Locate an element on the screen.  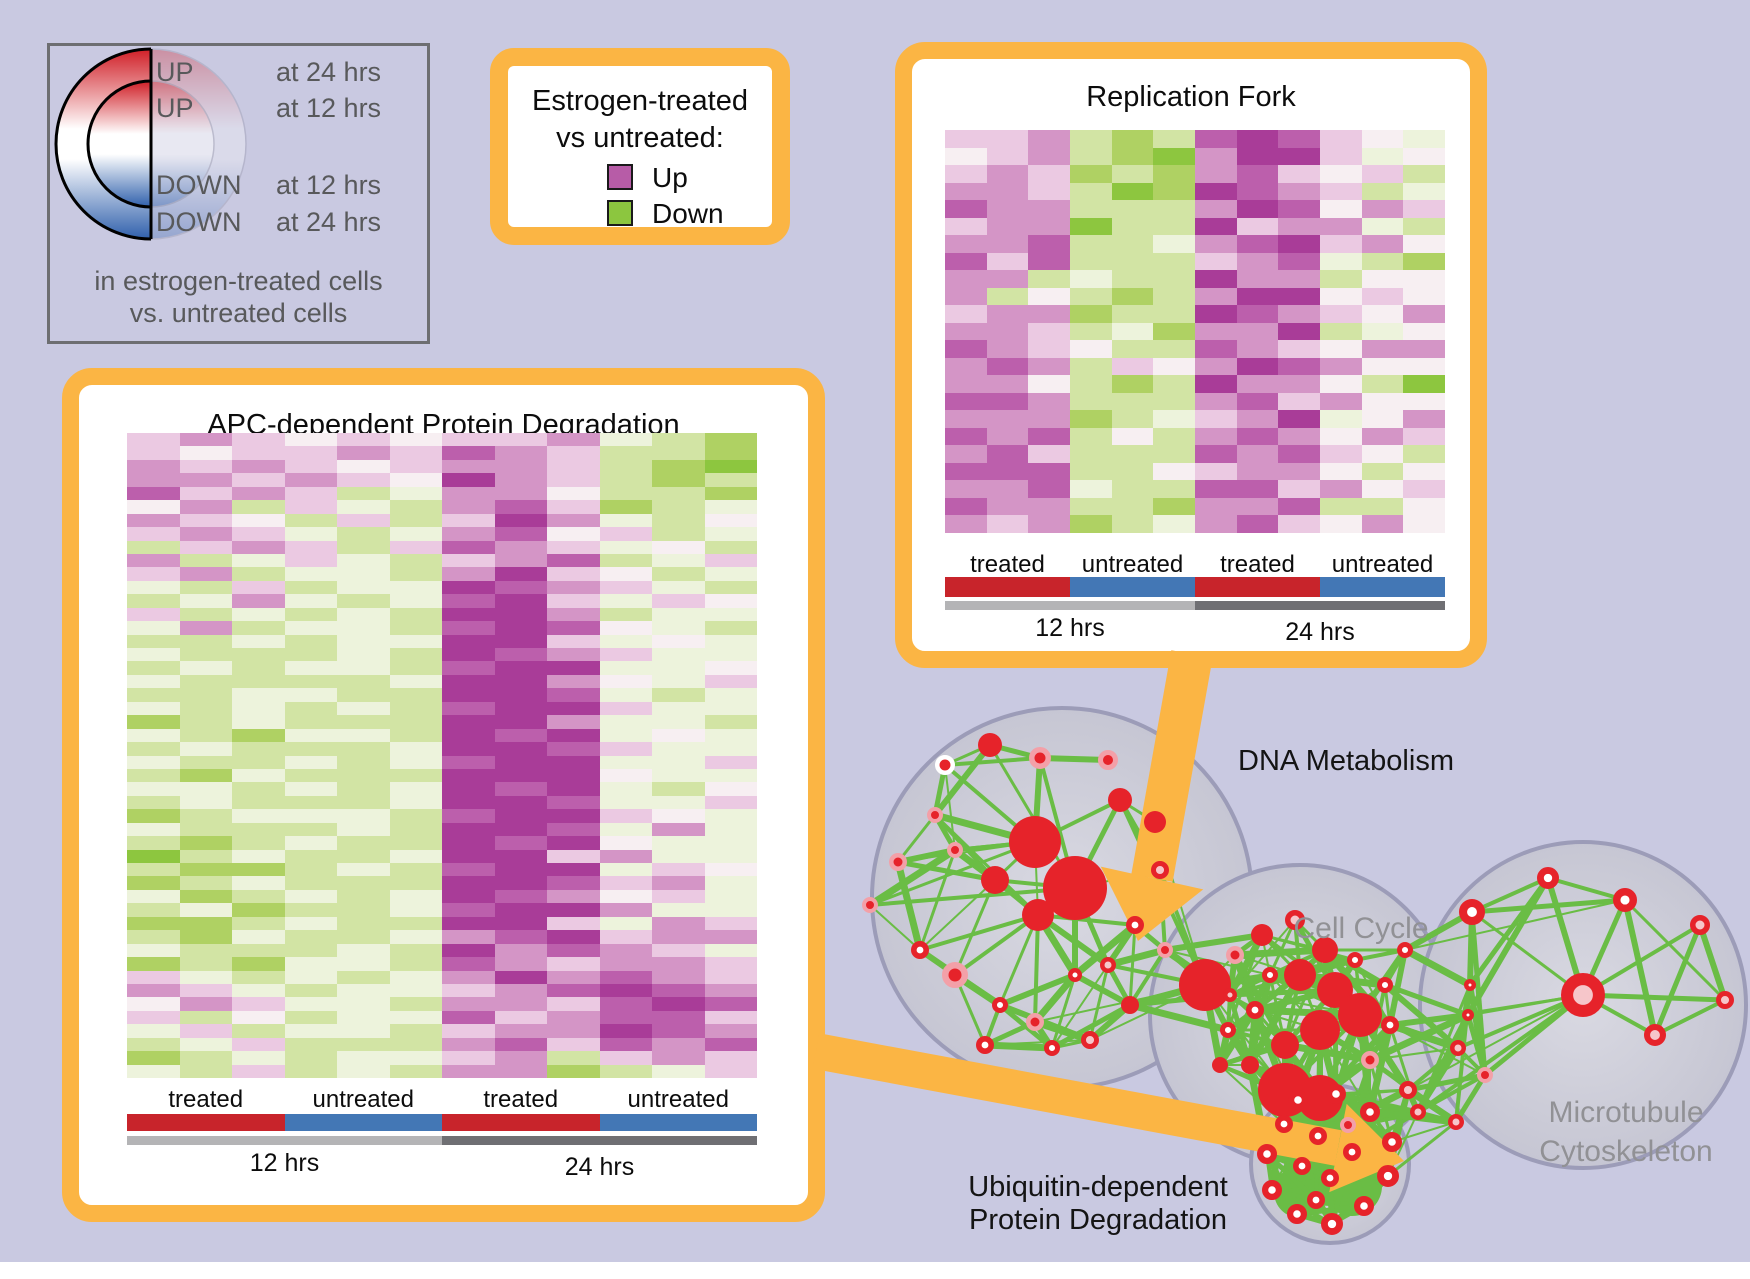
updown-legend-box is located at coordinates (640, 146).